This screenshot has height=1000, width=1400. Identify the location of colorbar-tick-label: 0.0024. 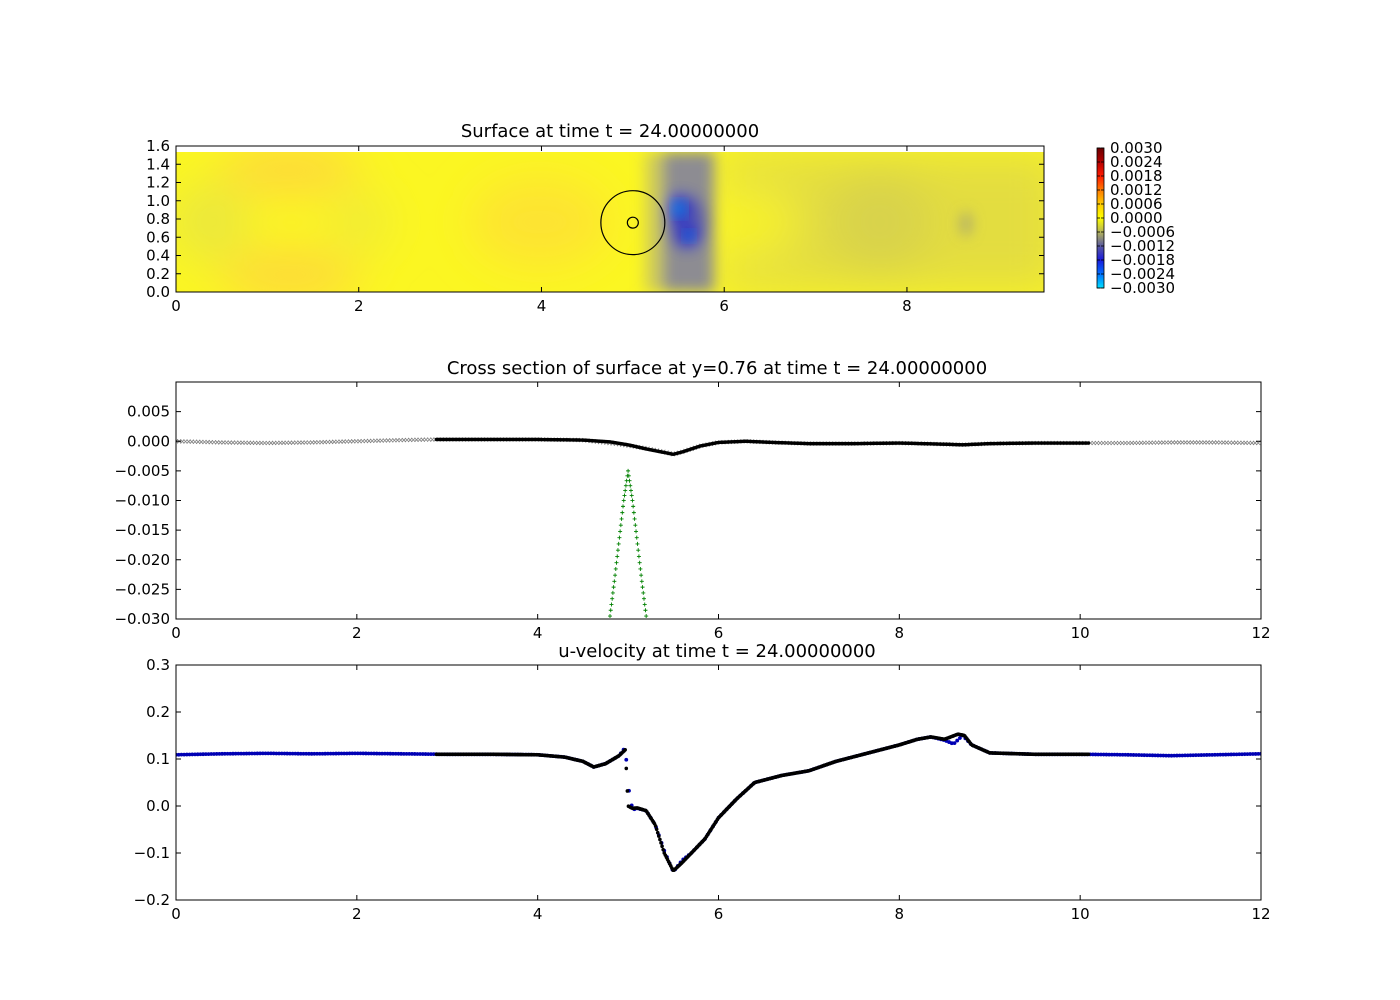
(1136, 162).